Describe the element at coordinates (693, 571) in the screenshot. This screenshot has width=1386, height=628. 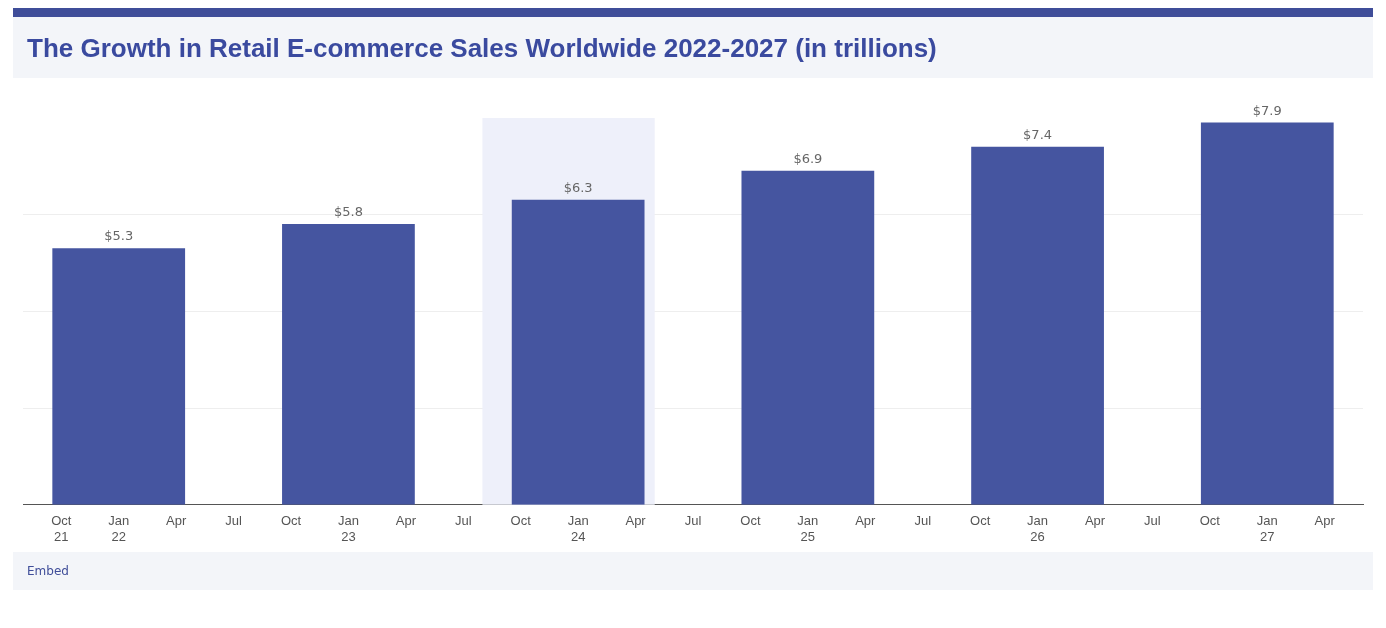
I see `text: Embed` at that location.